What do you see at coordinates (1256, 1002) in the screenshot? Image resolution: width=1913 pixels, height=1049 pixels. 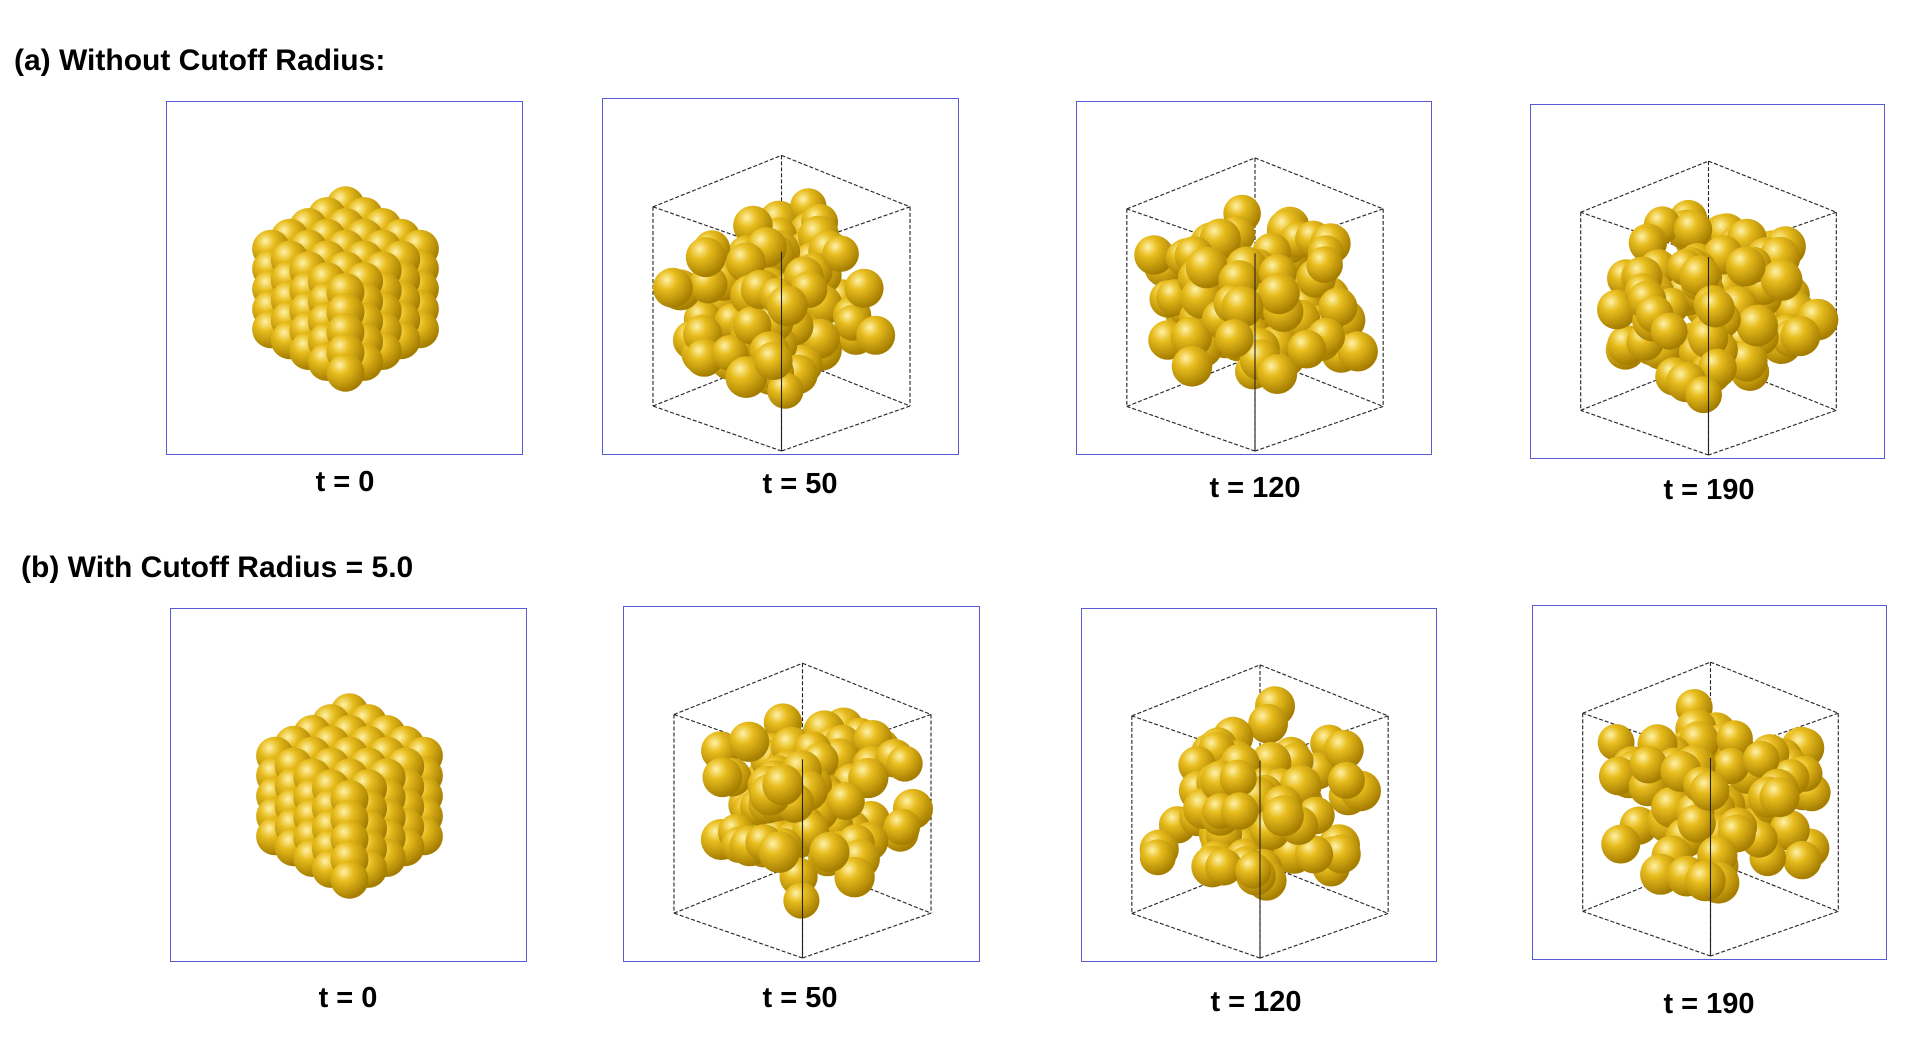 I see `caption-b-t120: t = 120` at bounding box center [1256, 1002].